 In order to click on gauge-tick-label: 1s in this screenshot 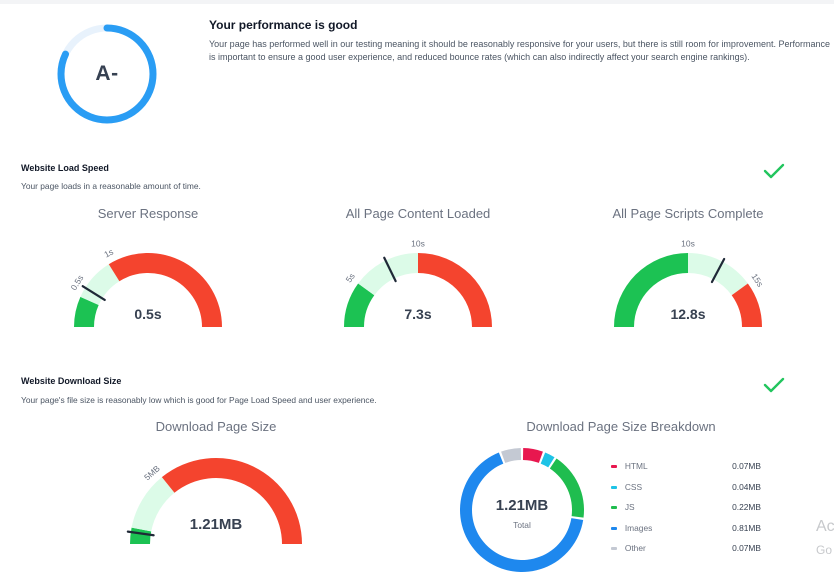, I will do `click(108, 253)`.